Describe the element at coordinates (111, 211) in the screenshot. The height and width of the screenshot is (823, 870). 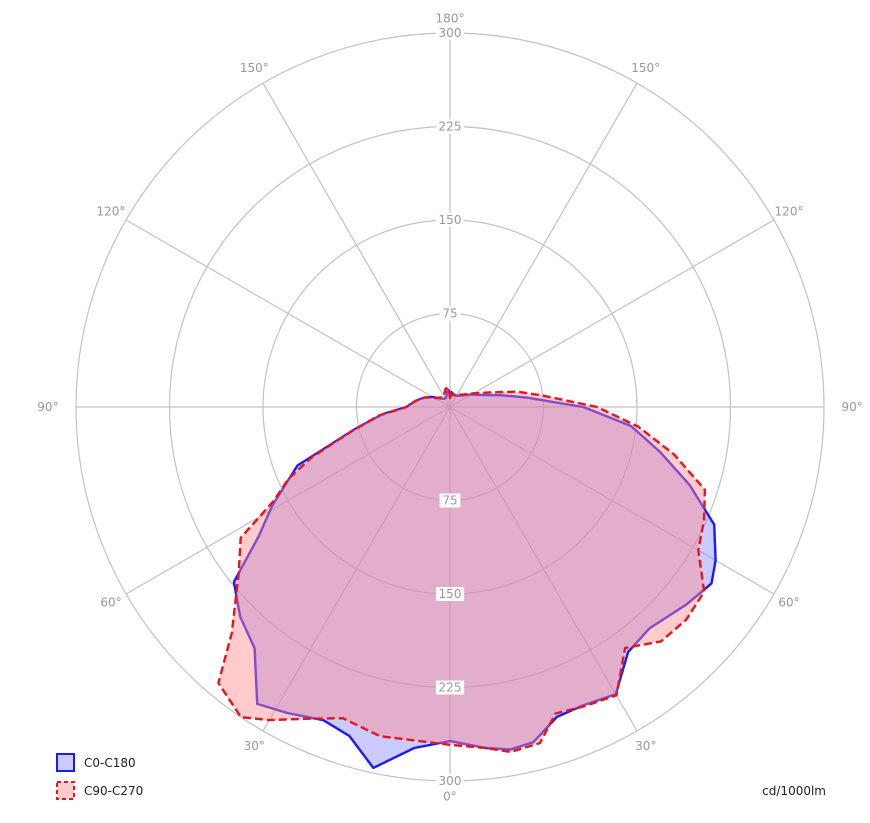
I see `angle-label-l120: 120°` at that location.